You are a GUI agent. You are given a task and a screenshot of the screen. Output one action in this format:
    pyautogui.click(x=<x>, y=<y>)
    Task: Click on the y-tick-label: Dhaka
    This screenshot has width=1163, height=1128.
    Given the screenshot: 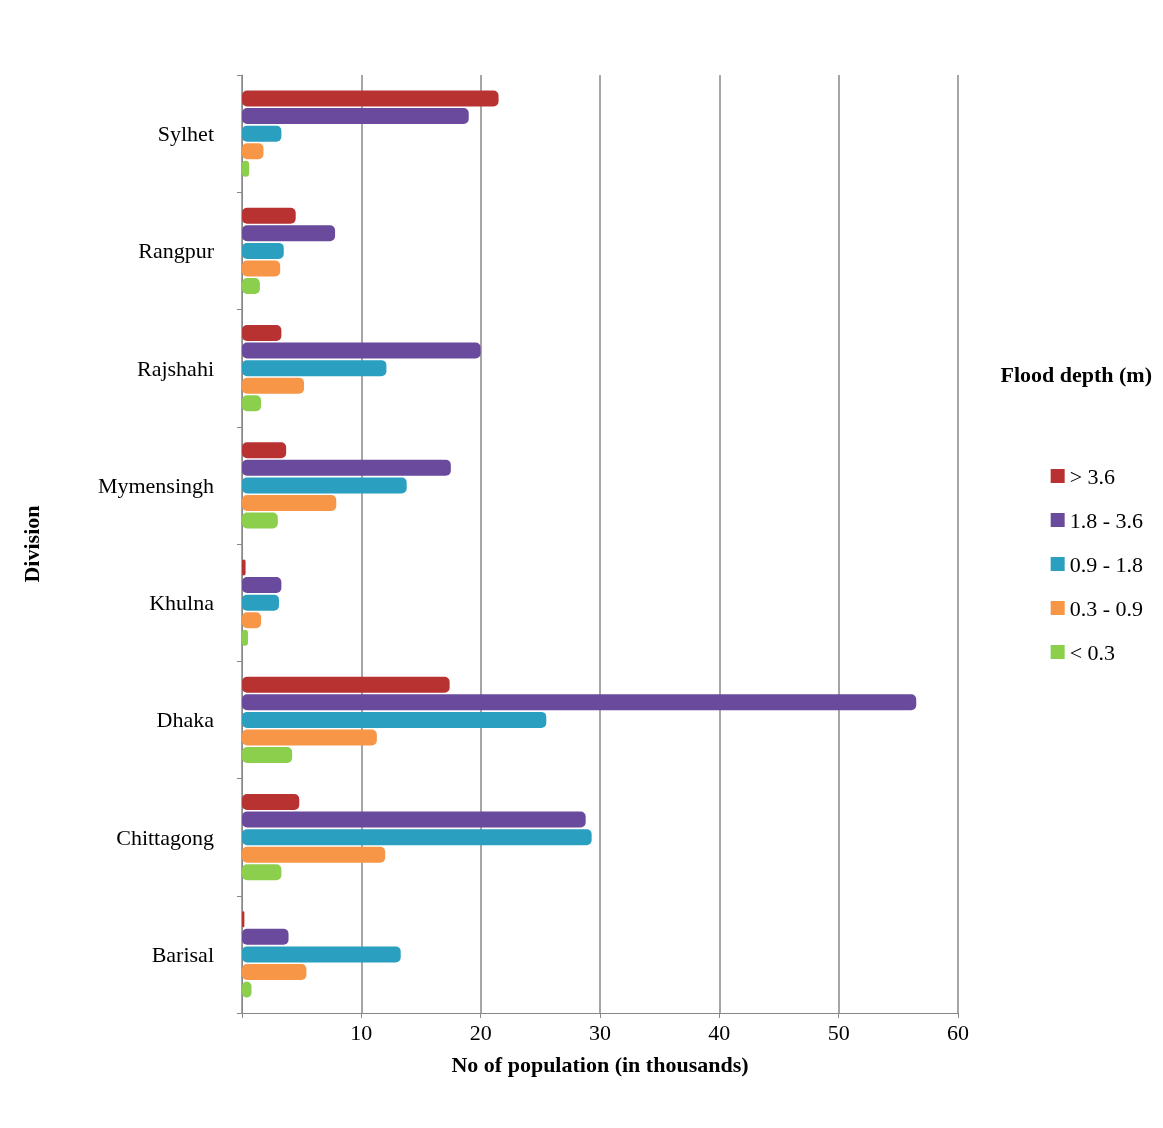 What is the action you would take?
    pyautogui.click(x=185, y=720)
    